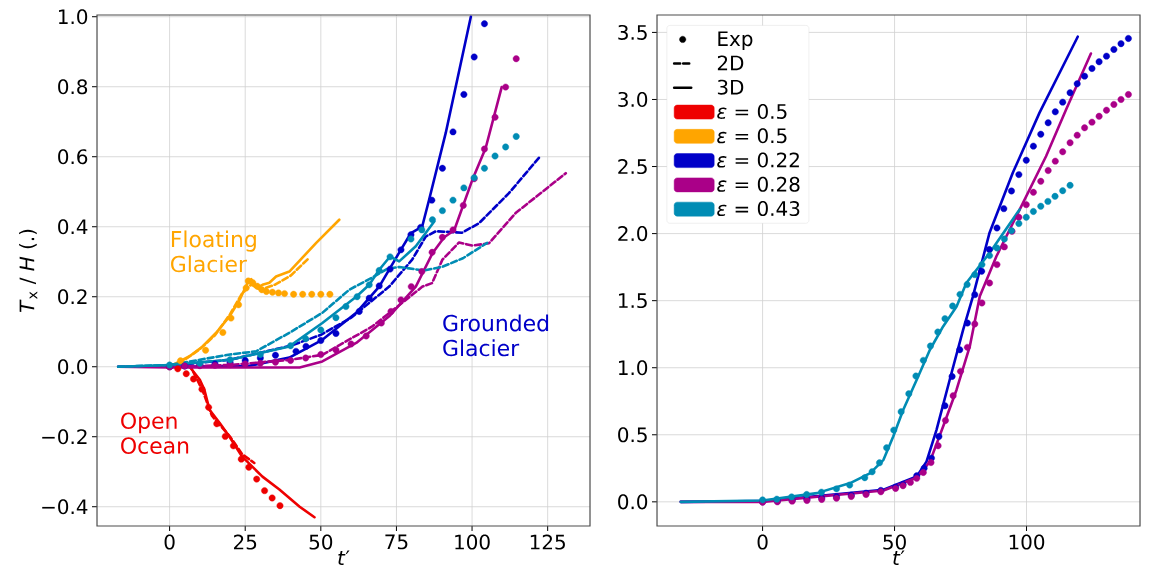 The image size is (1150, 579). I want to click on y-tick-label: 2.0, so click(633, 234).